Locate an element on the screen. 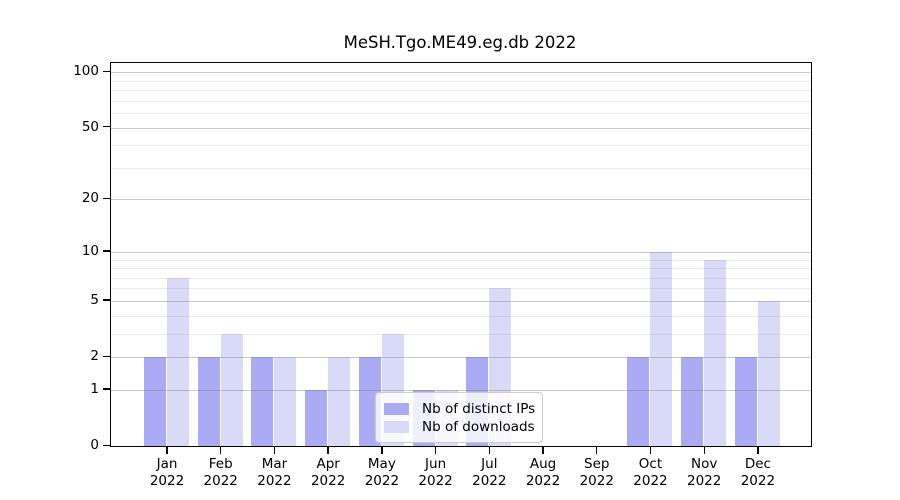 This screenshot has height=500, width=900. chart-title: MeSH.Tgo.ME49.eg.db 2022 is located at coordinates (460, 42).